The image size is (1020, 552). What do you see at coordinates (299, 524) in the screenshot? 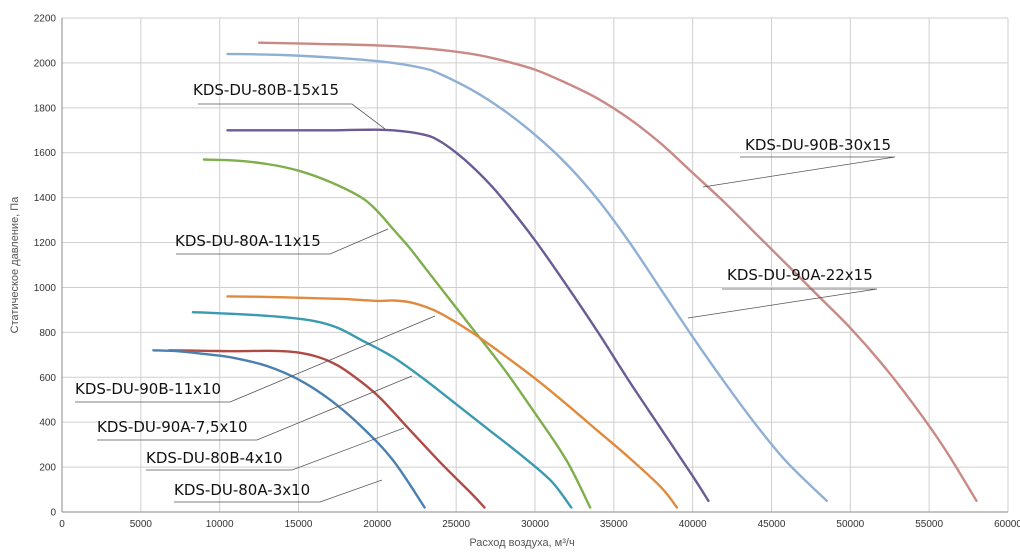
I see `x-tick-label: 15000` at bounding box center [299, 524].